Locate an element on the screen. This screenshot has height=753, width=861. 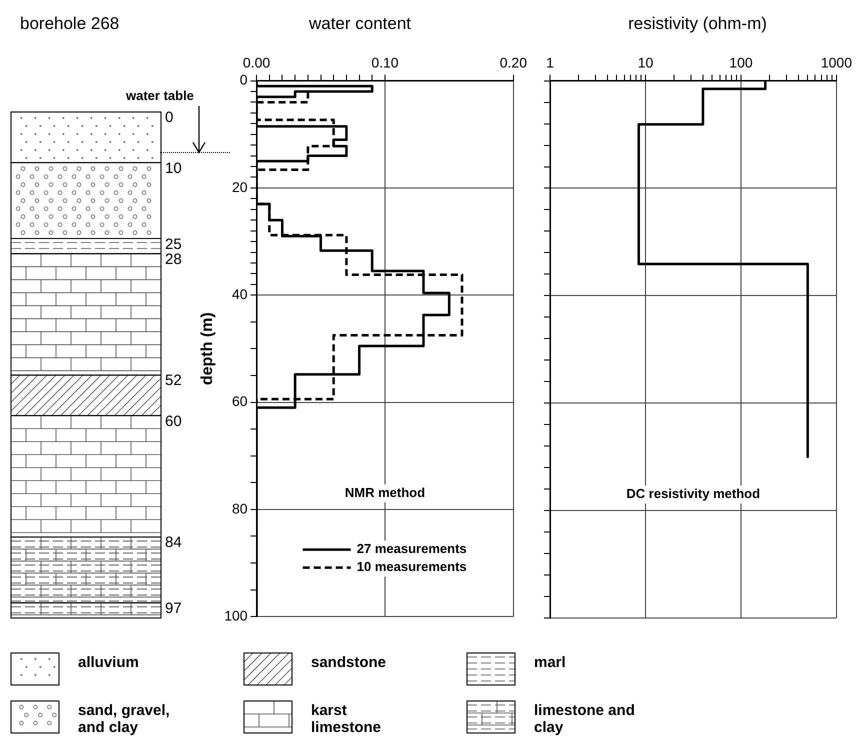
text: 97 is located at coordinates (173, 608).